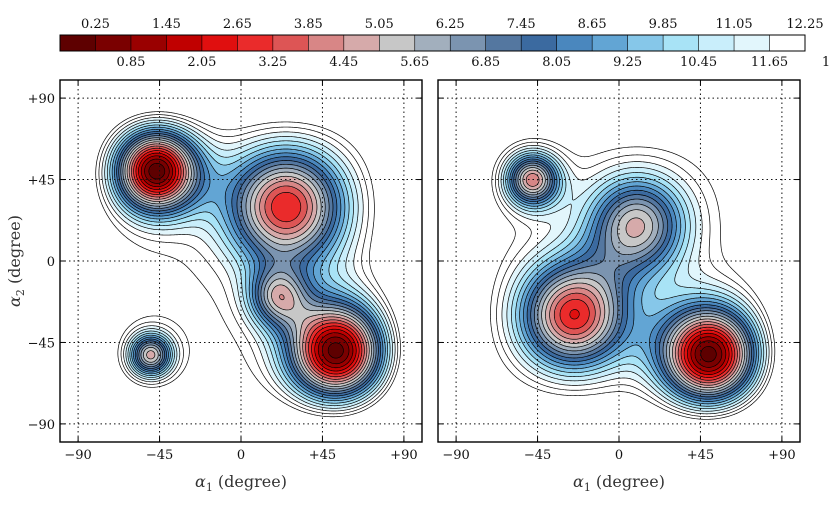  Describe the element at coordinates (521, 24) in the screenshot. I see `colorbar-label-top: 7.45` at that location.